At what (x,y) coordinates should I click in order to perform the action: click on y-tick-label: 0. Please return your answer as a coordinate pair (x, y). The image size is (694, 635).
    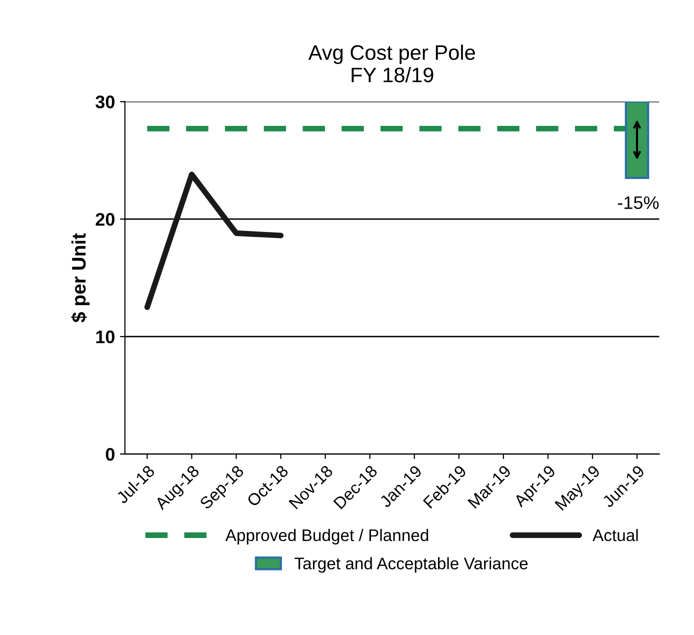
    Looking at the image, I should click on (110, 454).